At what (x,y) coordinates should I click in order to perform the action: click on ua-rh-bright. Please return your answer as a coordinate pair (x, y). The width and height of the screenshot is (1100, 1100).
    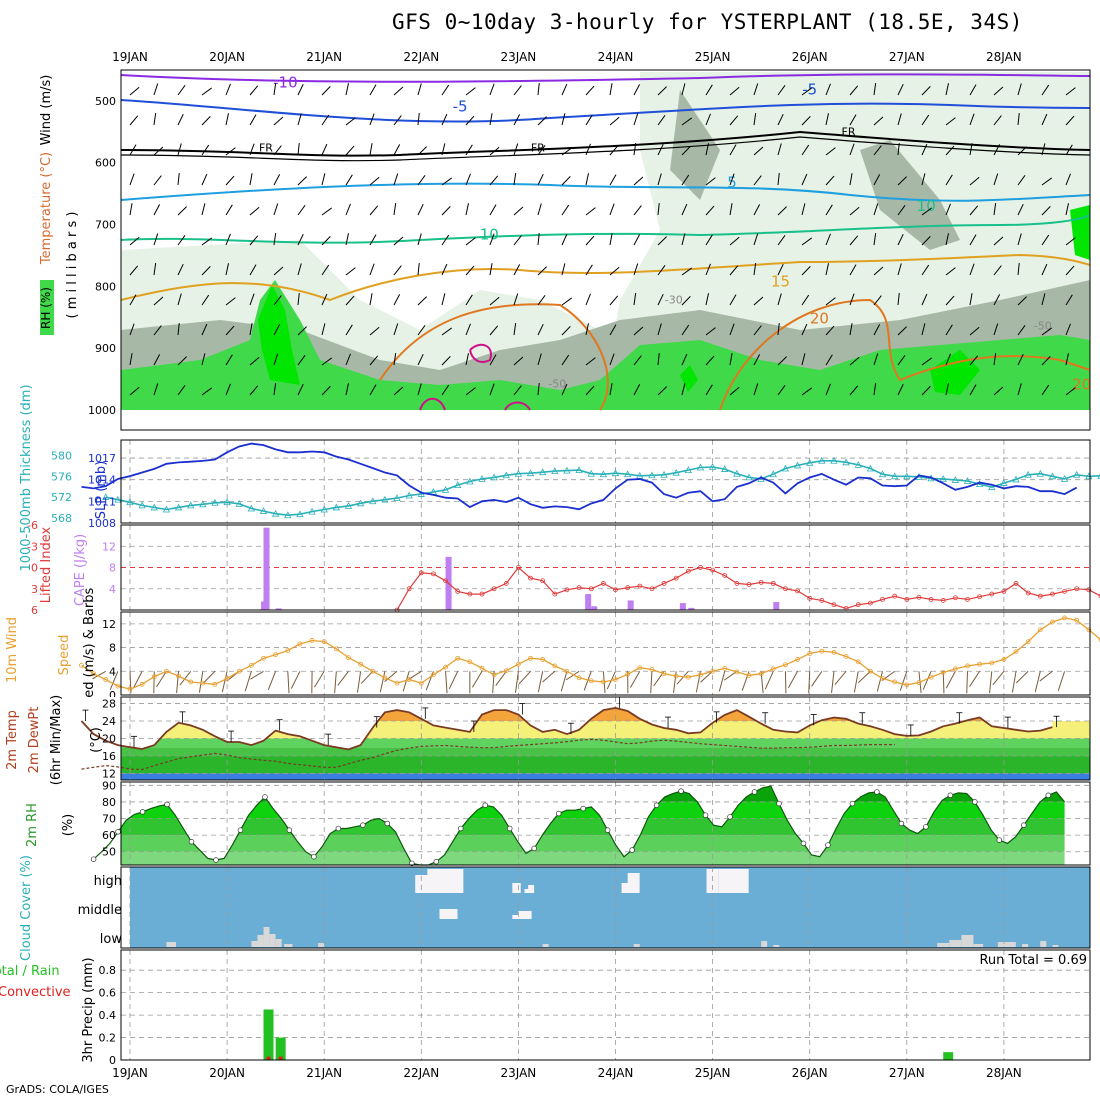
    Looking at the image, I should click on (689, 378).